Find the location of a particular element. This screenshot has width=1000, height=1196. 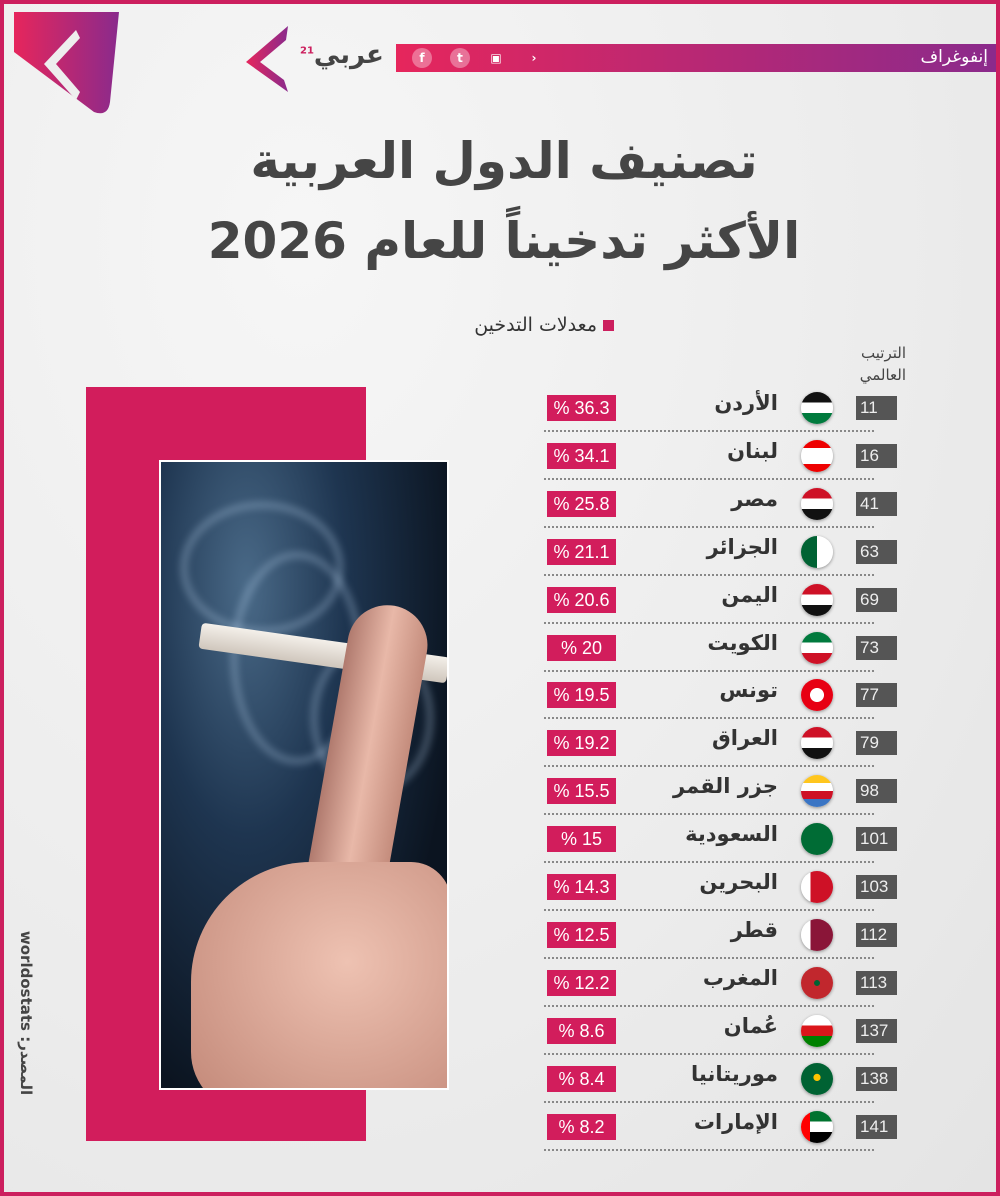

world-rank: 41 is located at coordinates (876, 503).